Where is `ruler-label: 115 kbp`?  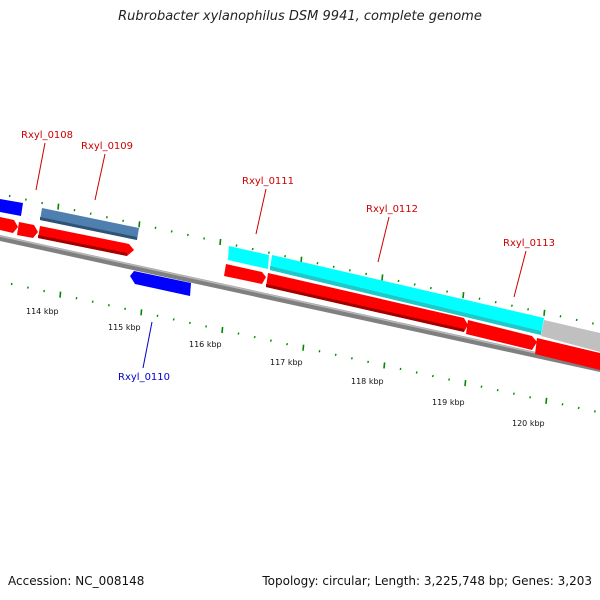 ruler-label: 115 kbp is located at coordinates (124, 327).